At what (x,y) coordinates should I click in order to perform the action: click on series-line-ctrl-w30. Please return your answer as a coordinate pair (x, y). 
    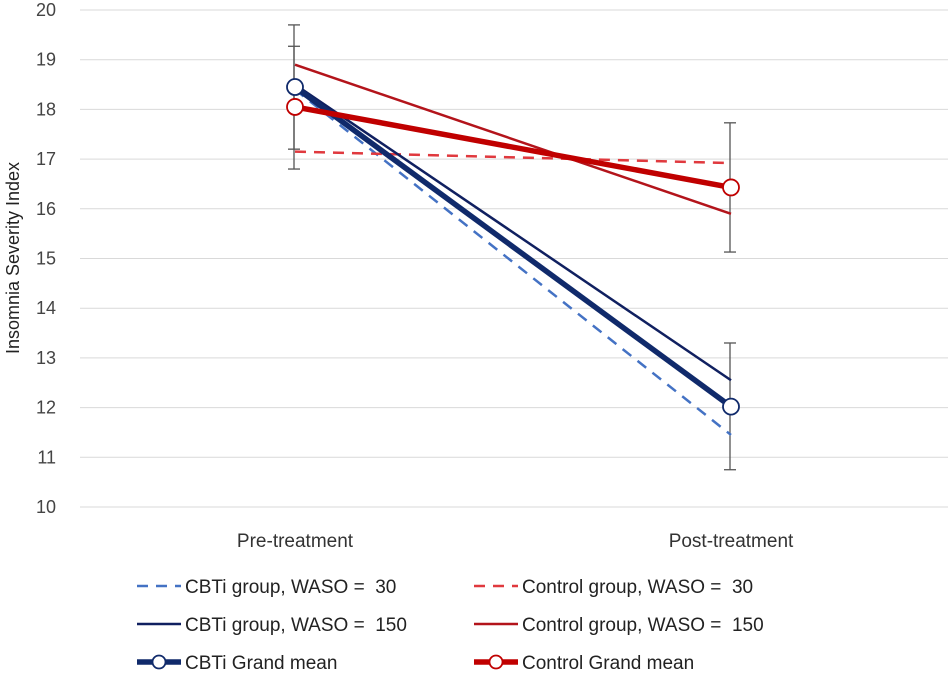
    Looking at the image, I should click on (513, 157).